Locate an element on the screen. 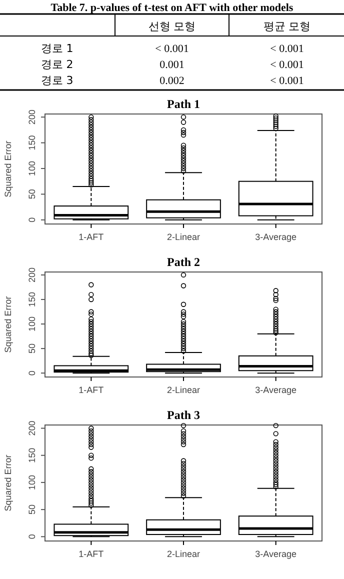 Image resolution: width=344 pixels, height=579 pixels. text: 0.001 is located at coordinates (172, 65).